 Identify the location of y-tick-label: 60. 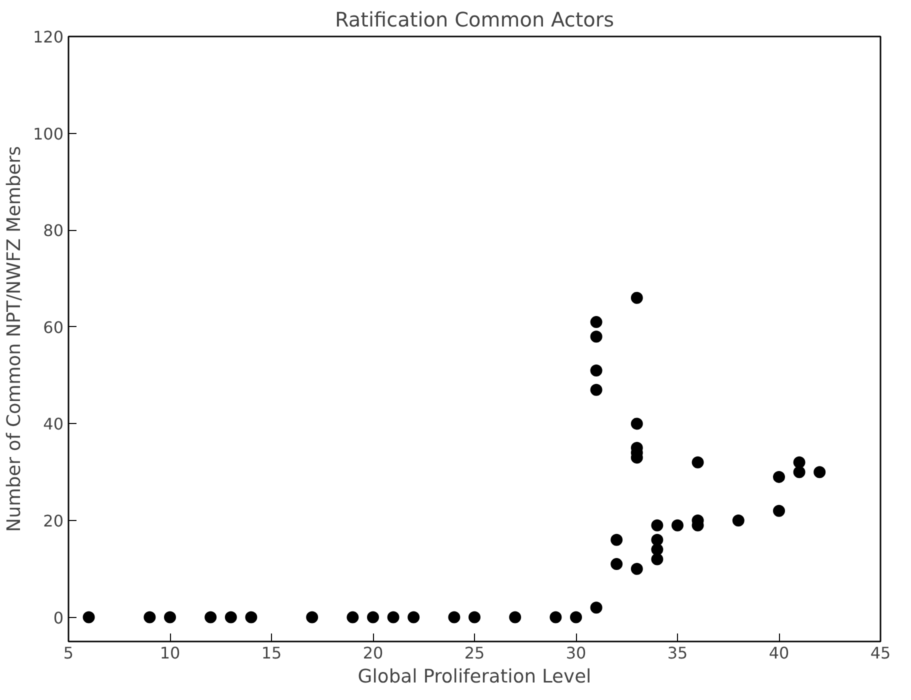
(53, 327).